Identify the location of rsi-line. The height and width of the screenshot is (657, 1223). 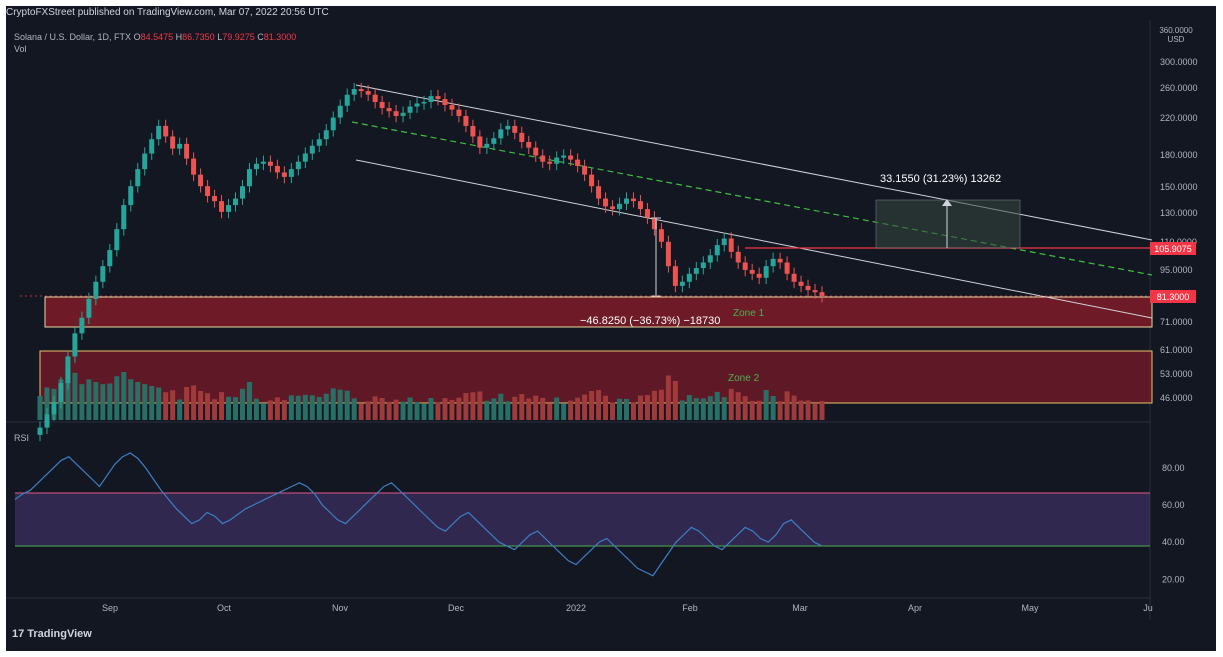
(418, 514).